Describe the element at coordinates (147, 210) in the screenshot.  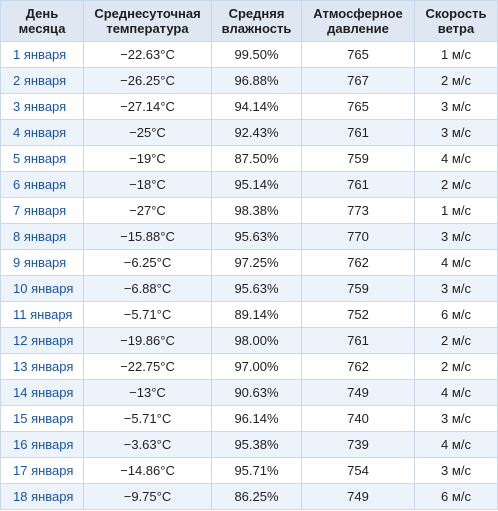
I see `temperature-cell: −27°C` at that location.